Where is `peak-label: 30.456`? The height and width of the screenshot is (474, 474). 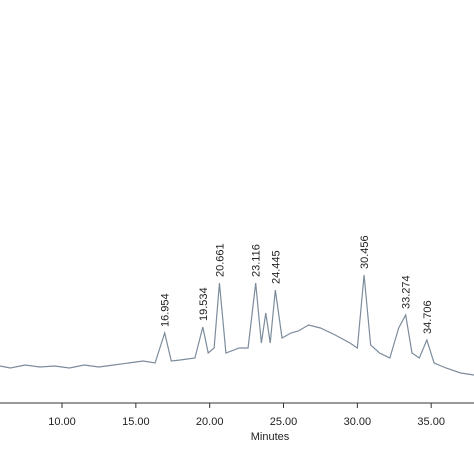
peak-label: 30.456 is located at coordinates (365, 252).